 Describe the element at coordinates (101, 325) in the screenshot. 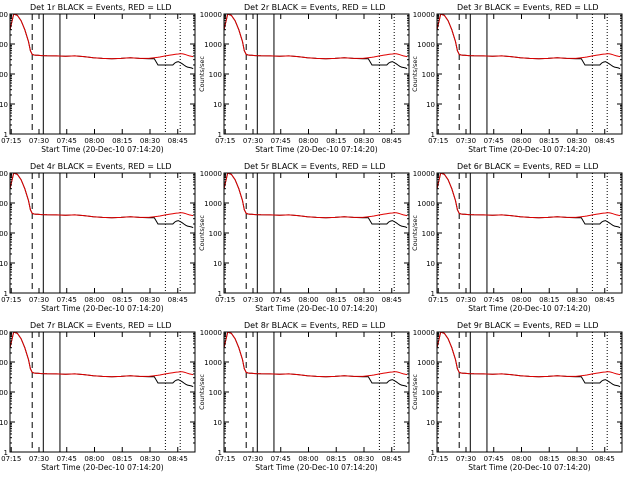

I see `chart-title: Det 7r BLACK = Events, RED = LLD` at that location.